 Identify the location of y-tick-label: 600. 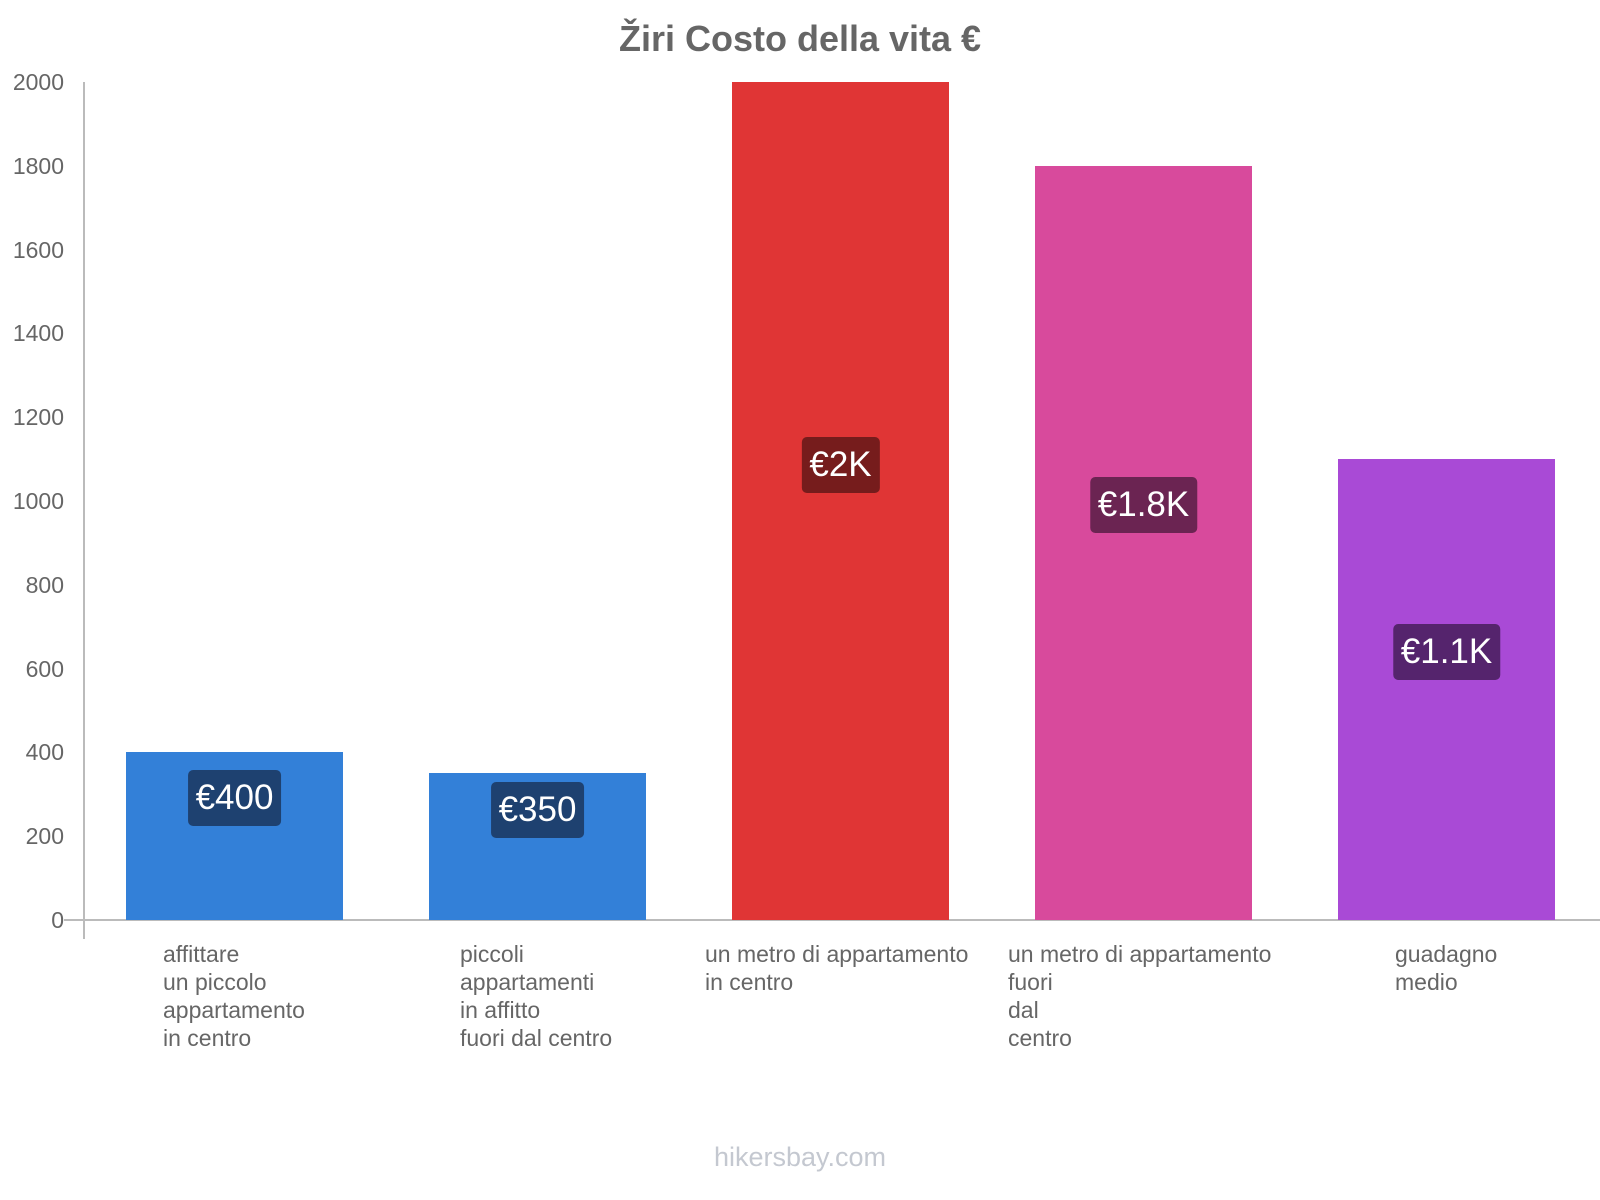
(44, 668).